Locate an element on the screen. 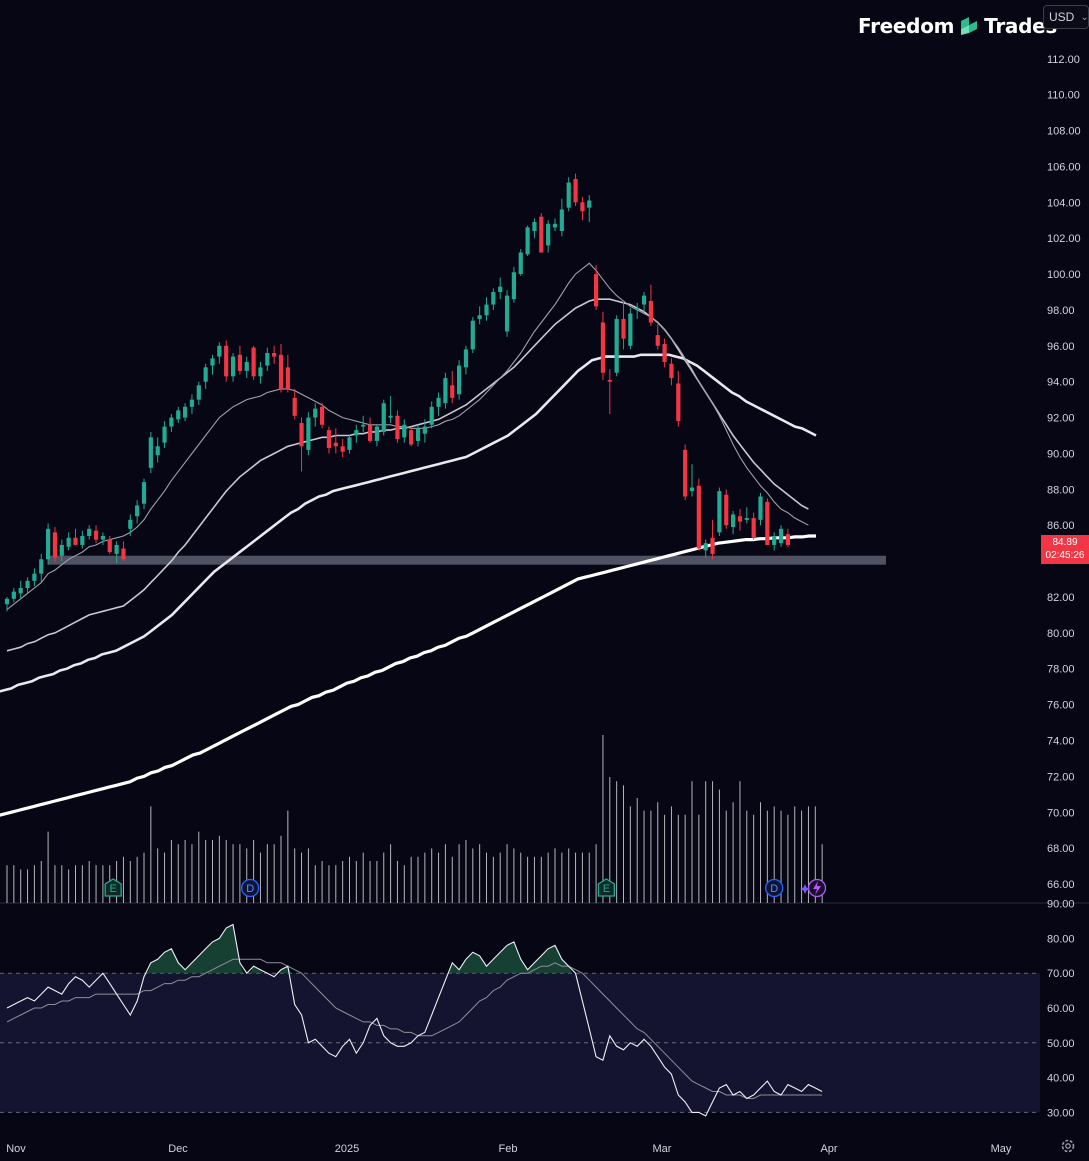 Image resolution: width=1089 pixels, height=1161 pixels. price-axis-tick: 110.00 is located at coordinates (1063, 96).